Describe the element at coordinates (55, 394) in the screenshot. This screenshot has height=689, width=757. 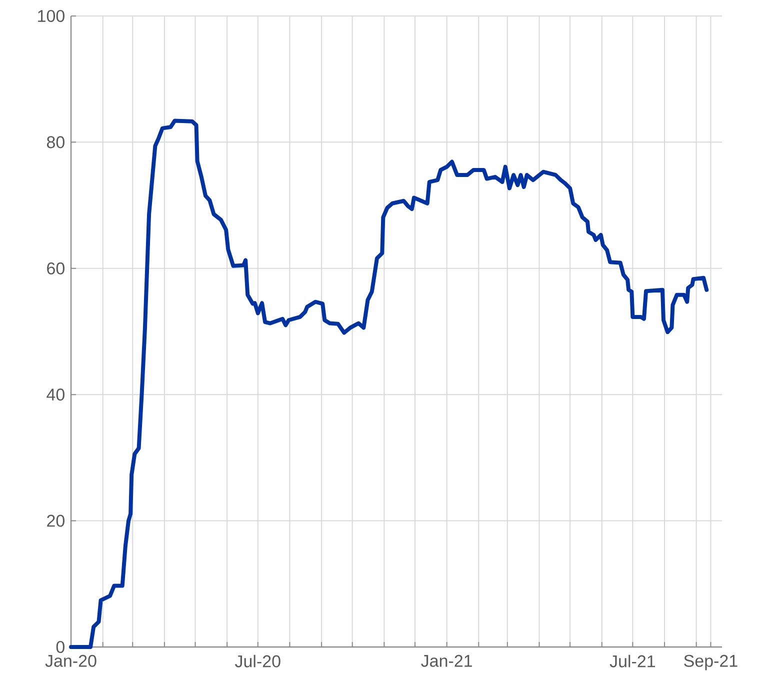
I see `y-tick-label: 40` at that location.